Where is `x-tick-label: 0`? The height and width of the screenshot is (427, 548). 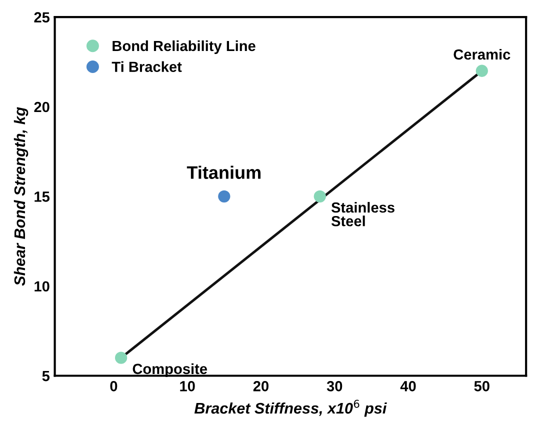
x-tick-label: 0 is located at coordinates (114, 386).